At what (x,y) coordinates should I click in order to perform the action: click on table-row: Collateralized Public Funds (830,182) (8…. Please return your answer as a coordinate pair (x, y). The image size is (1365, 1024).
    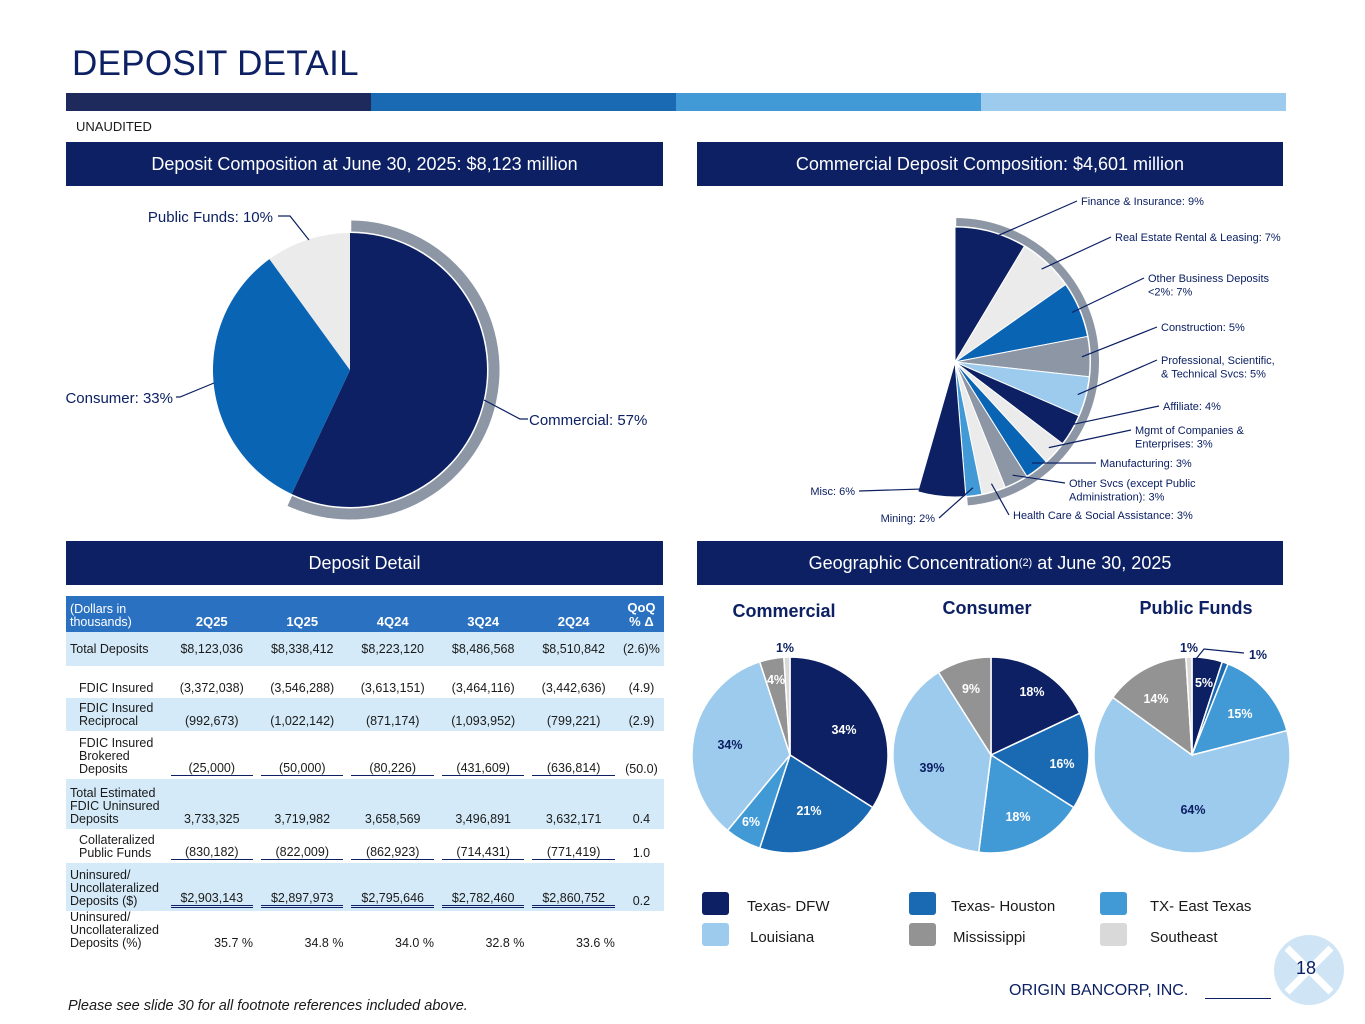
    Looking at the image, I should click on (365, 846).